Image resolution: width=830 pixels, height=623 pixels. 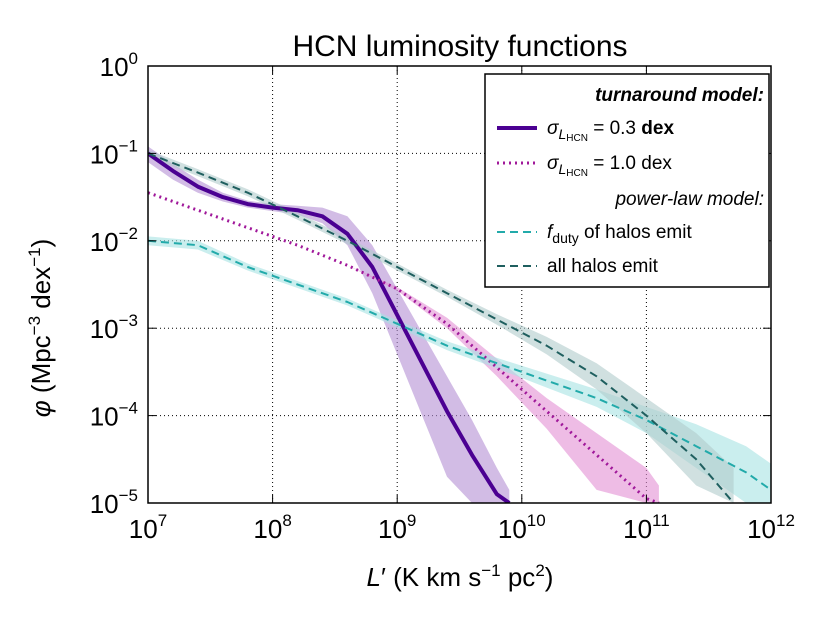 What do you see at coordinates (536, 520) in the screenshot?
I see `x-tick-exp: 10` at bounding box center [536, 520].